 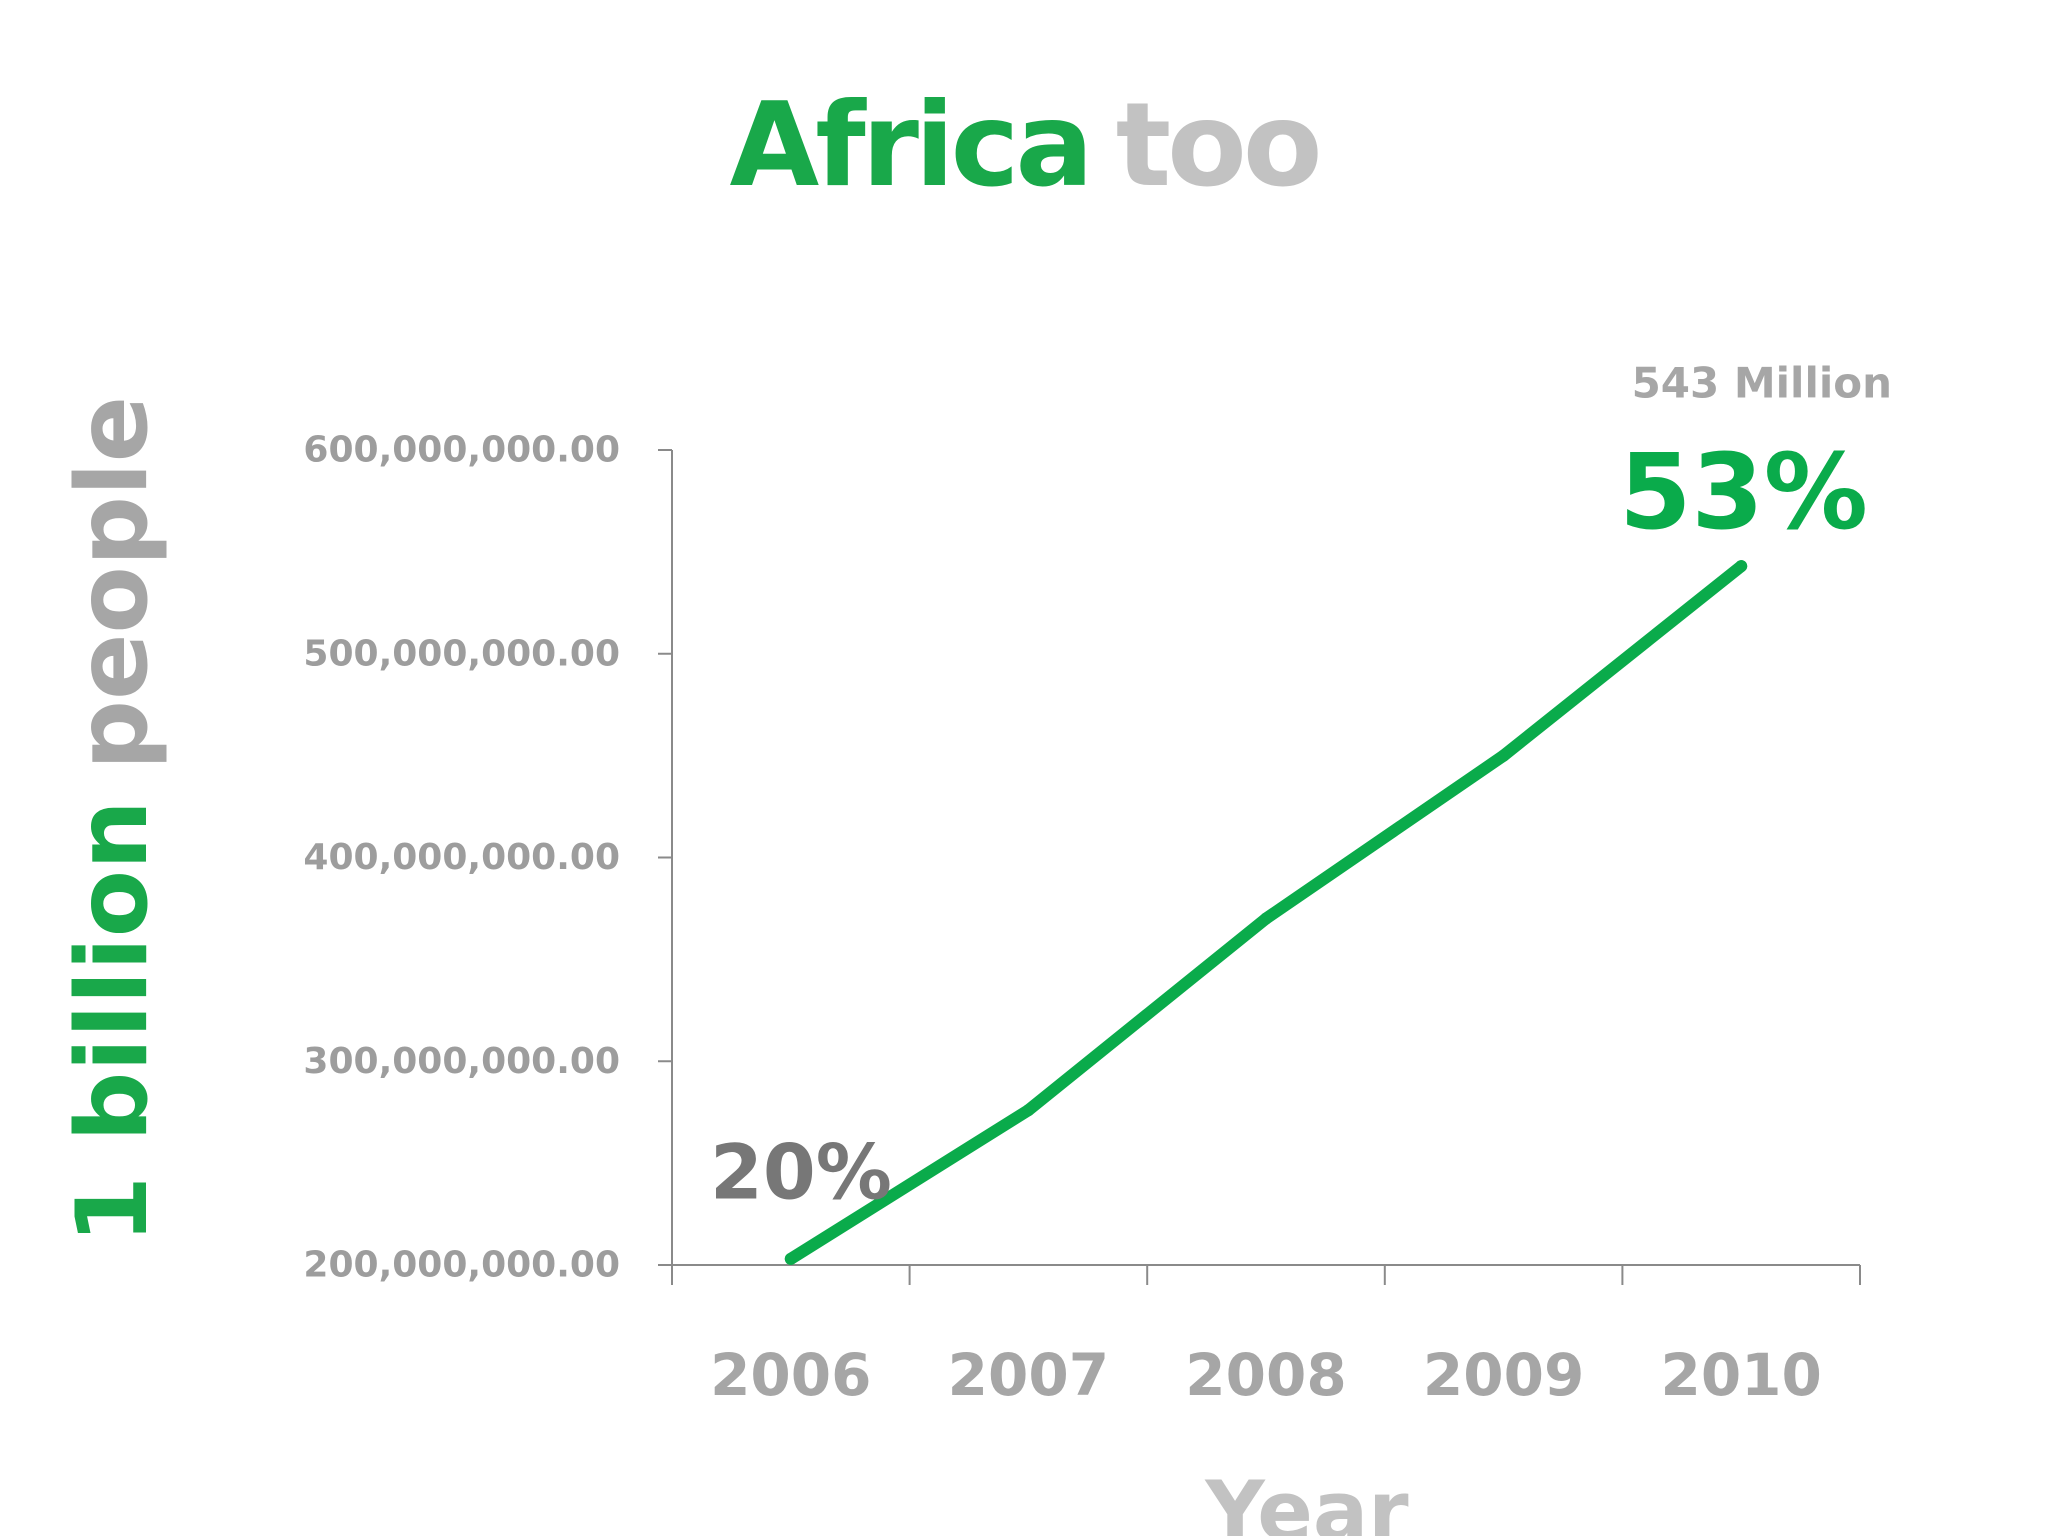 What do you see at coordinates (1503, 1375) in the screenshot?
I see `x-tick-label: 2009` at bounding box center [1503, 1375].